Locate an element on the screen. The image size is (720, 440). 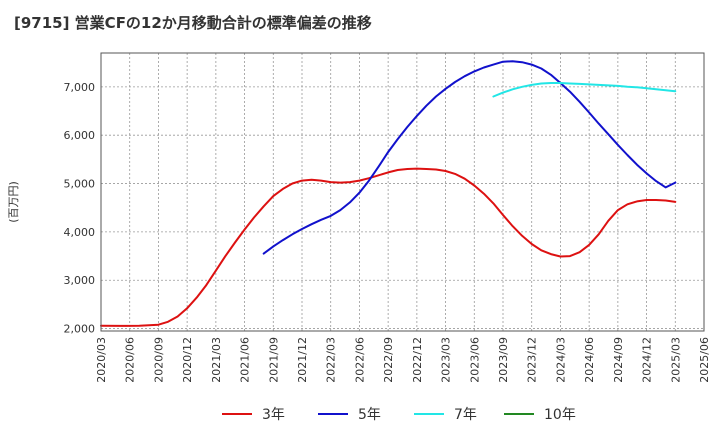
x-tick-label: 2021/03 is located at coordinates (216, 360).